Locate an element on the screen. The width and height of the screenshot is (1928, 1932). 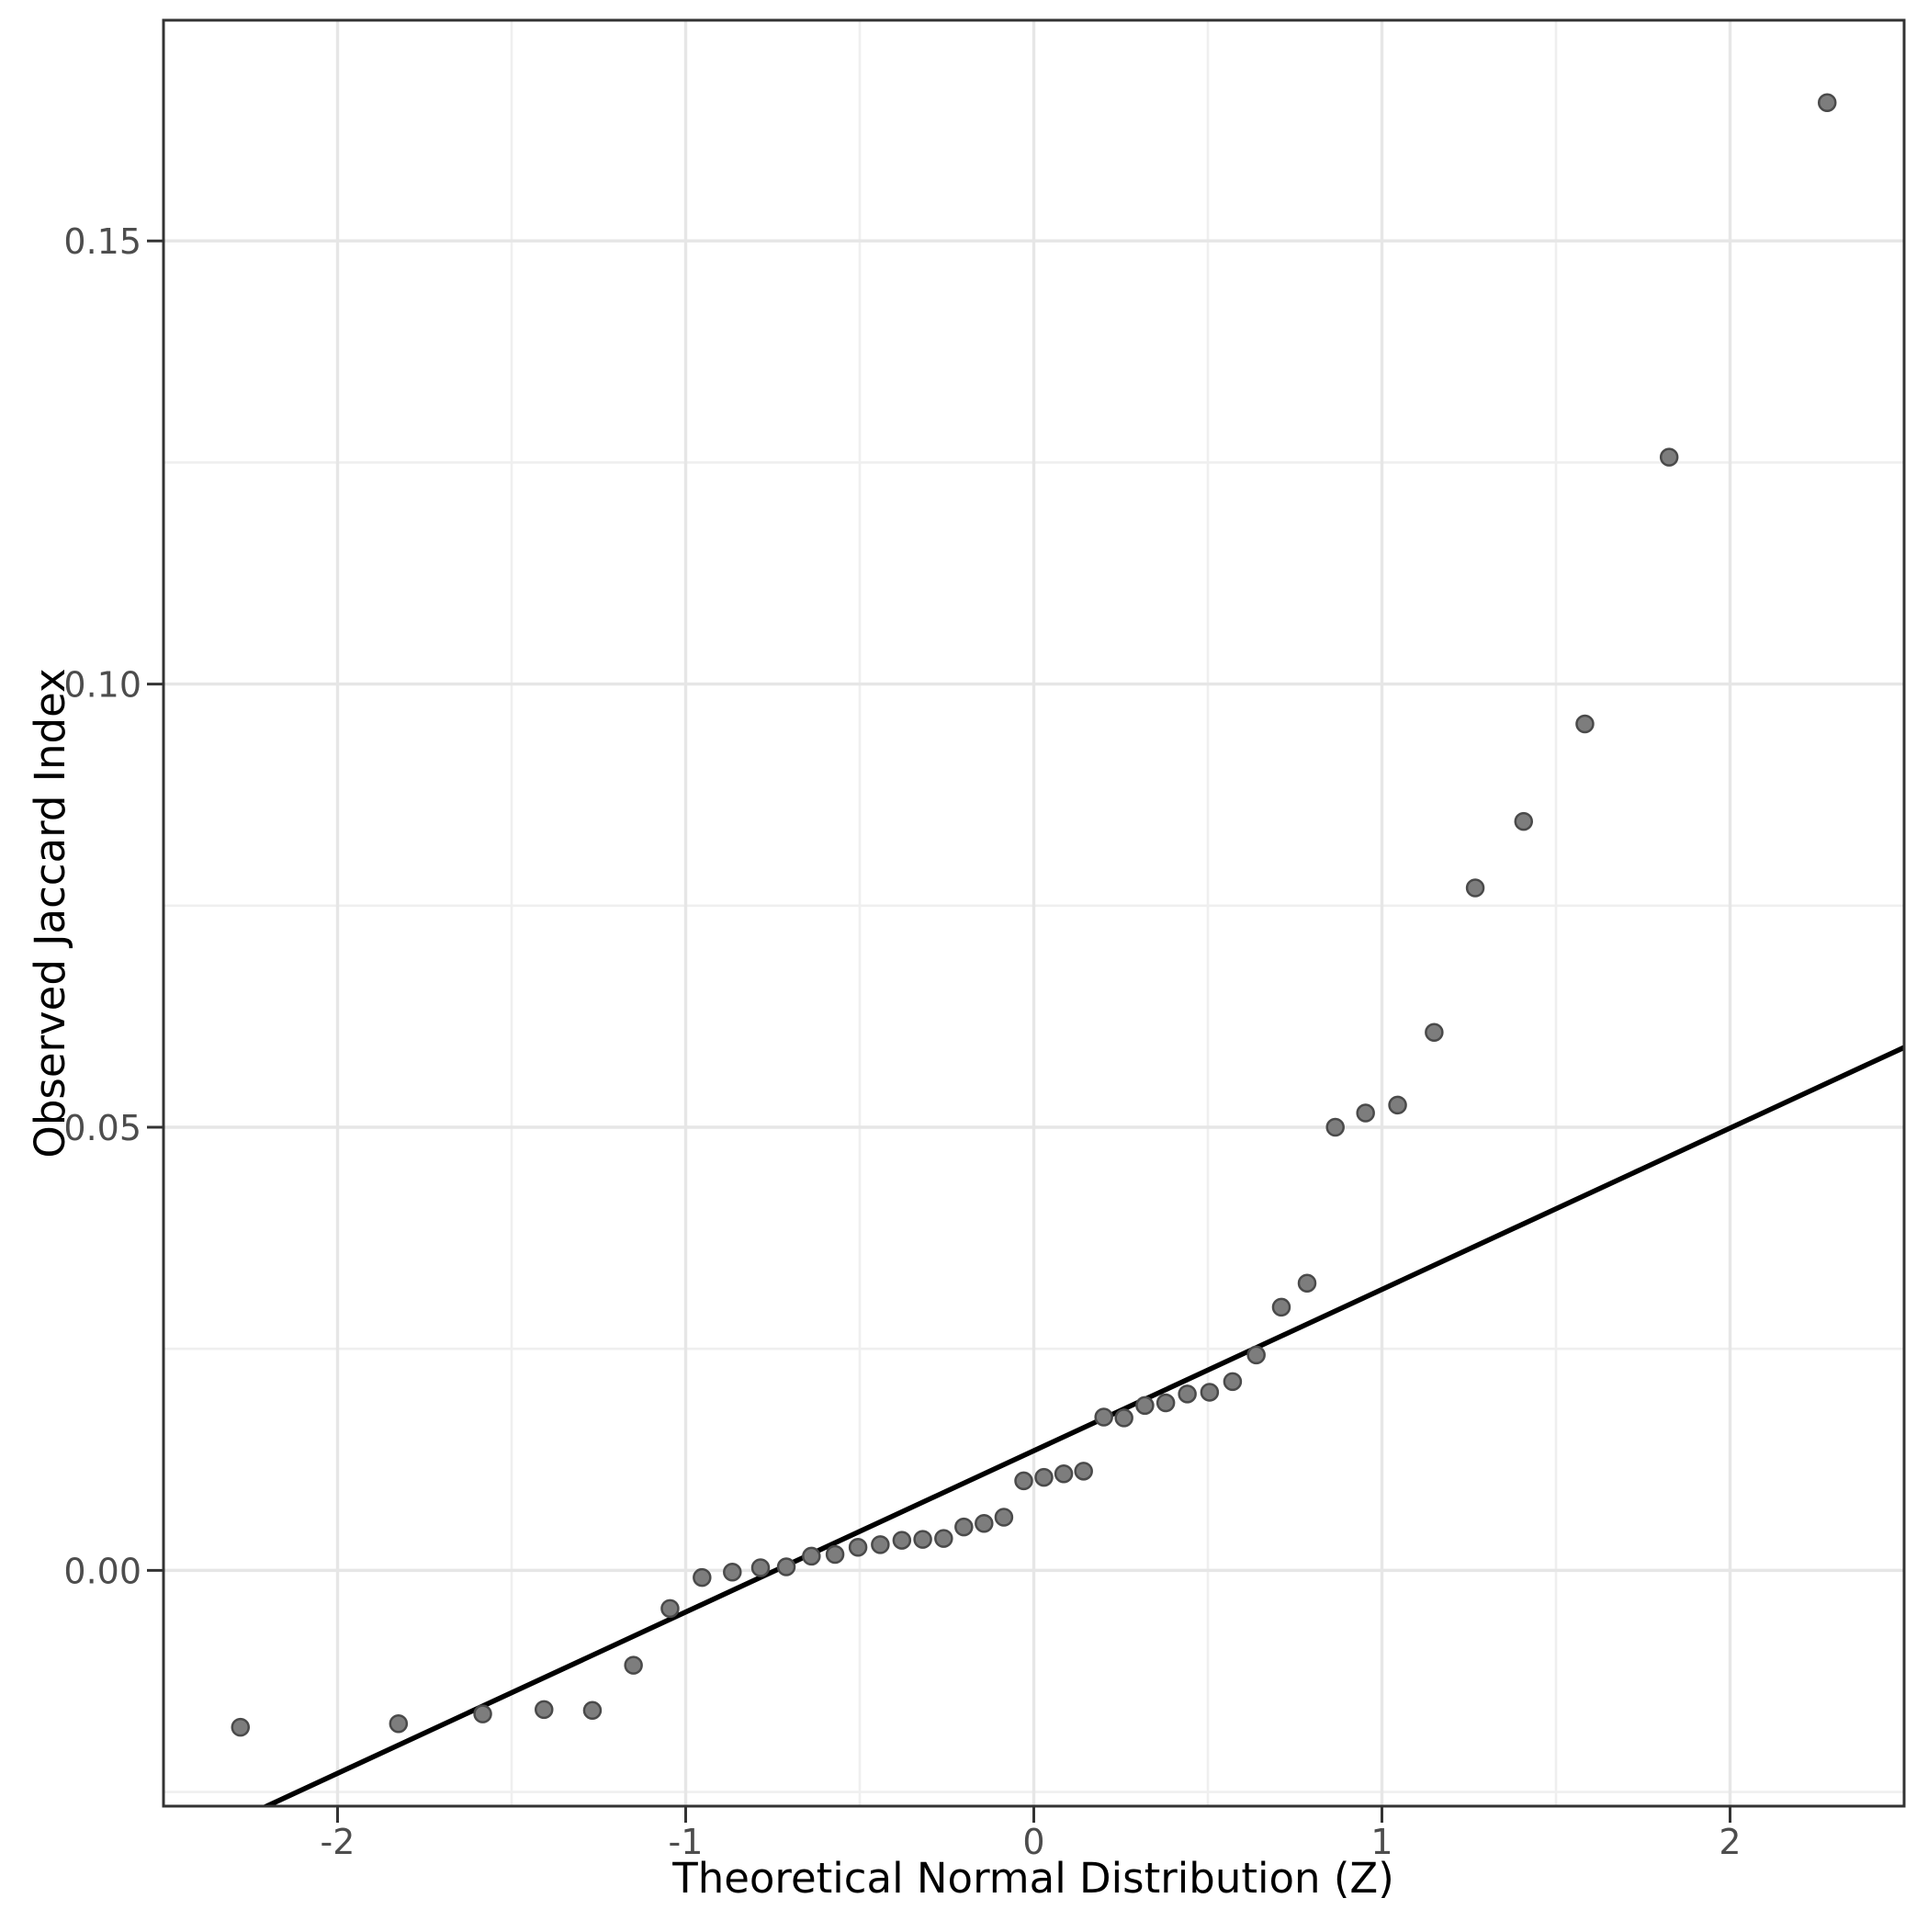
x-tick-label: 1 is located at coordinates (1381, 1842).